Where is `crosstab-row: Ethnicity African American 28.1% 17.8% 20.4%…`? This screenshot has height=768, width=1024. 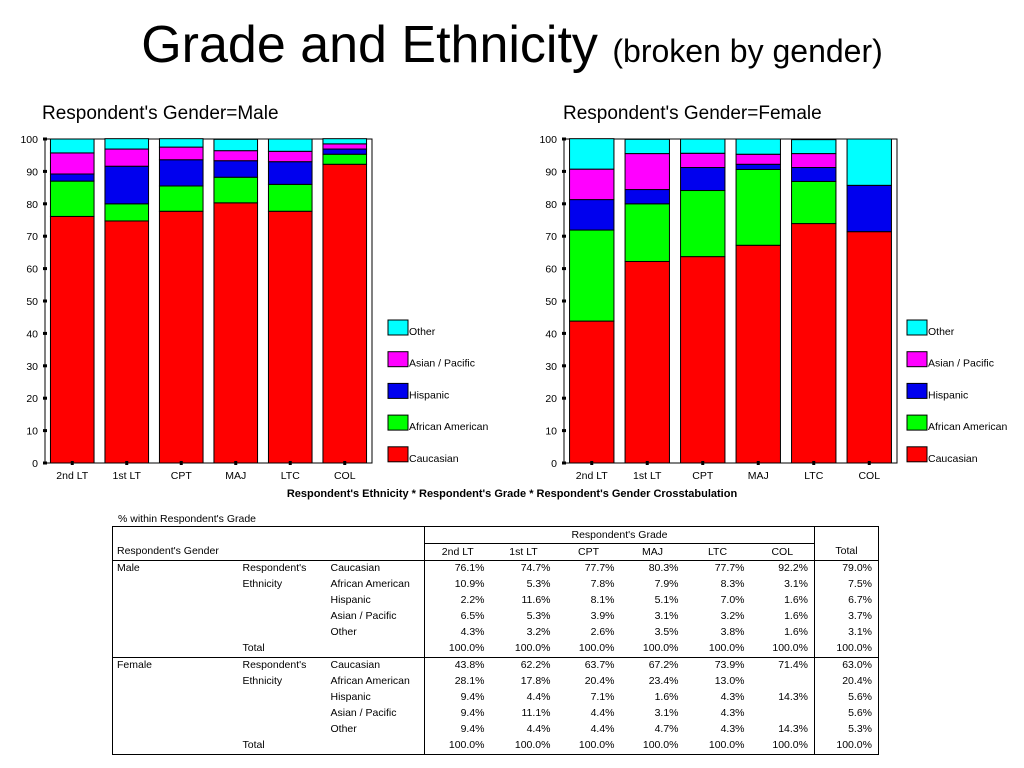 crosstab-row: Ethnicity African American 28.1% 17.8% 20.4%… is located at coordinates (496, 682).